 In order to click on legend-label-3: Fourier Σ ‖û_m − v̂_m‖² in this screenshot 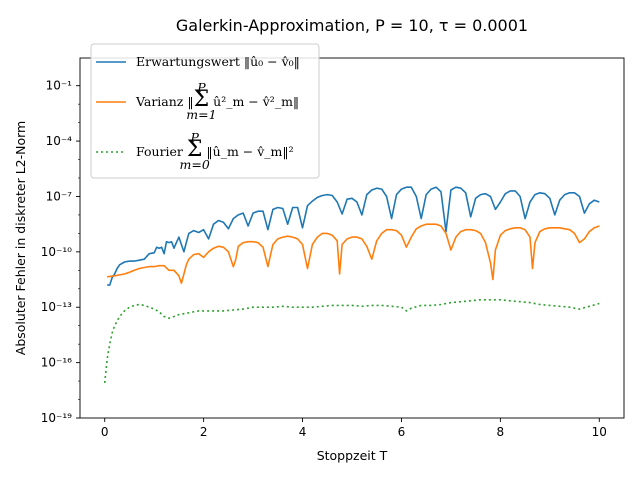, I will do `click(215, 149)`.